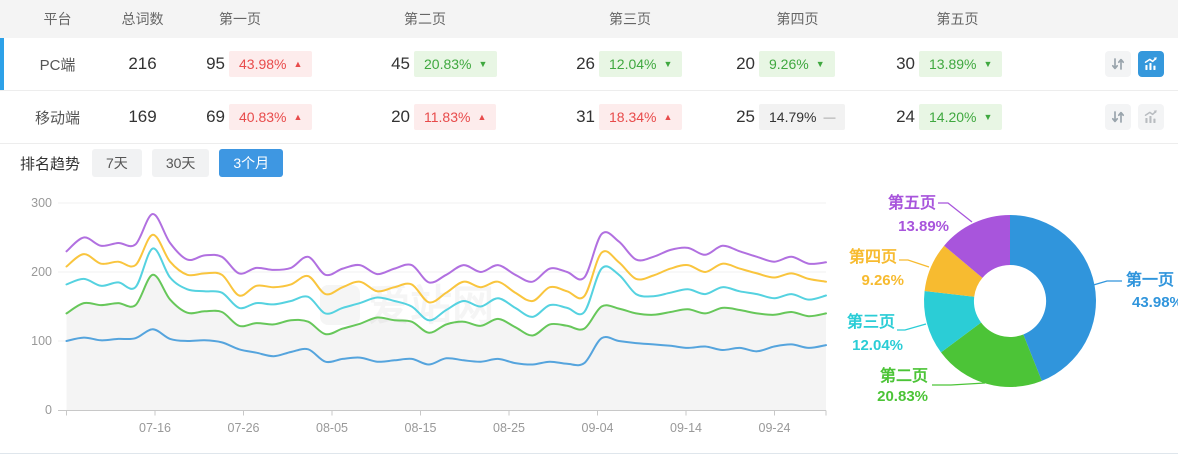 The height and width of the screenshot is (454, 1178). What do you see at coordinates (446, 305) in the screenshot?
I see `series-line-第二页` at bounding box center [446, 305].